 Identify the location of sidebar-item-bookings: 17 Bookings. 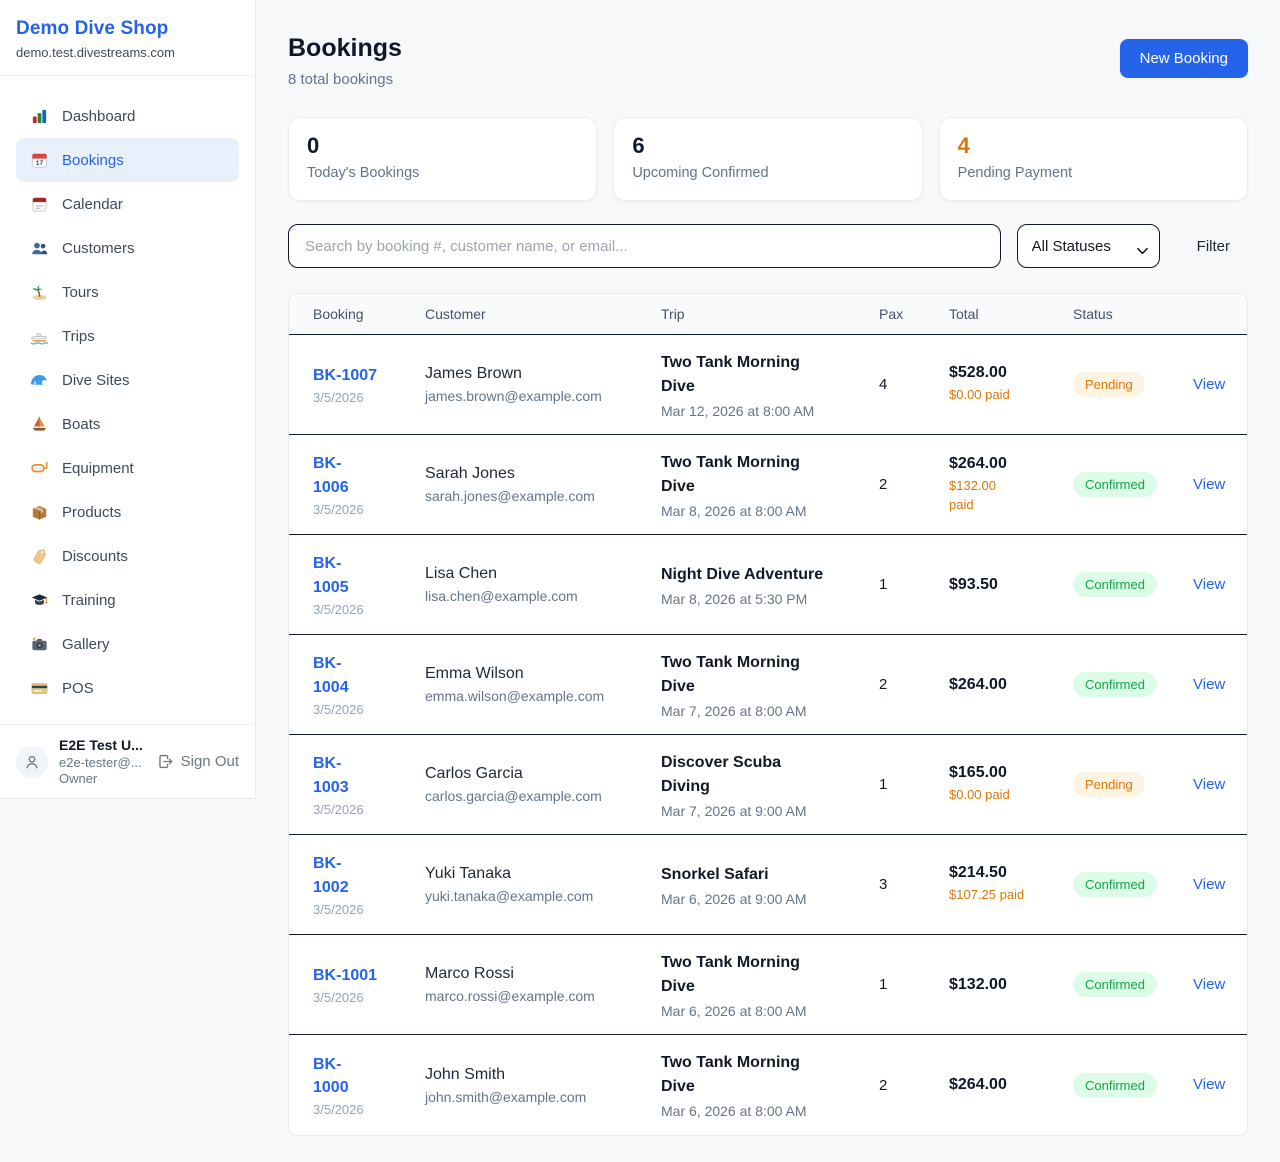
(127, 160).